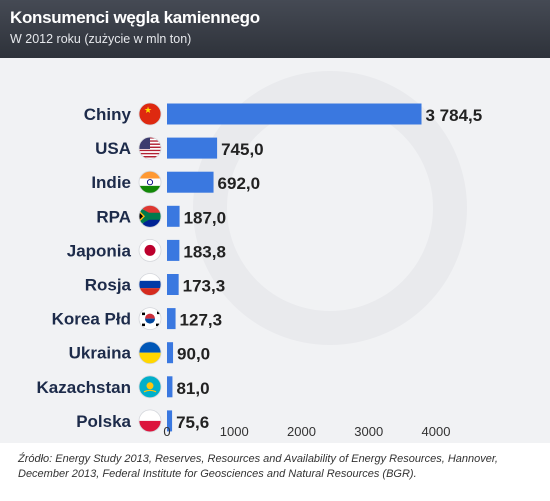 Image resolution: width=550 pixels, height=501 pixels. I want to click on category-label: Kazachstan, so click(84, 387).